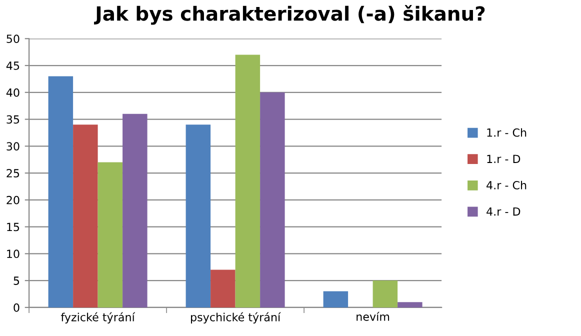 The height and width of the screenshot is (336, 581). I want to click on legend-label: 1.r - Ch, so click(506, 132).